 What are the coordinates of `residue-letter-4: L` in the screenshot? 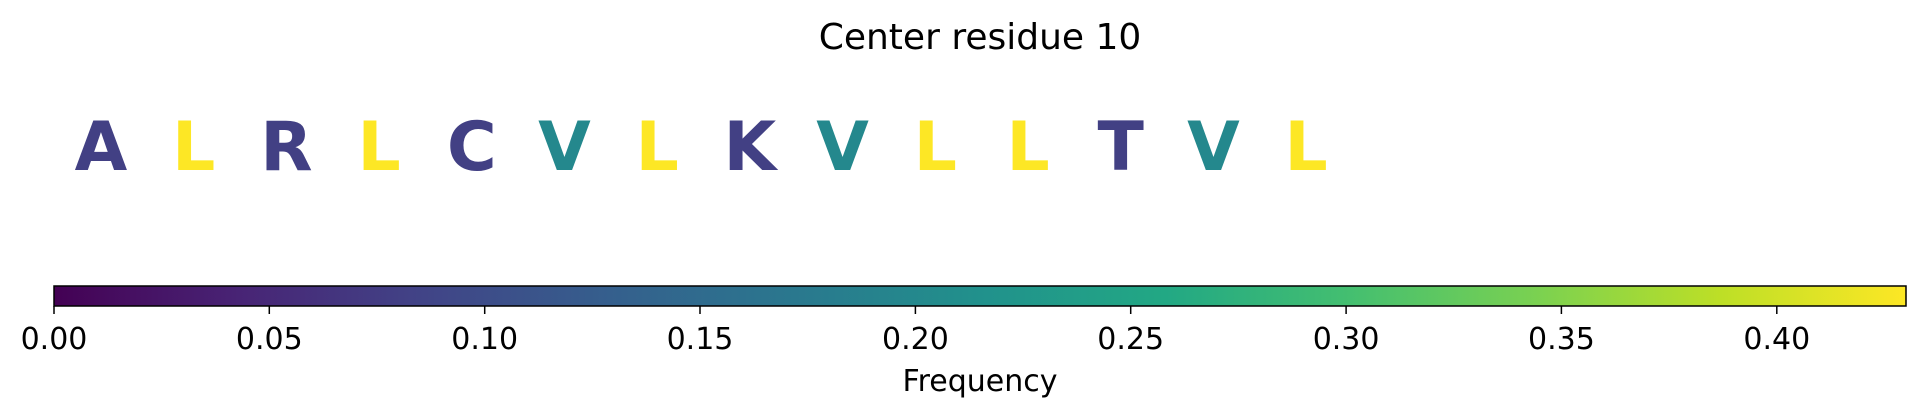 It's located at (378, 147).